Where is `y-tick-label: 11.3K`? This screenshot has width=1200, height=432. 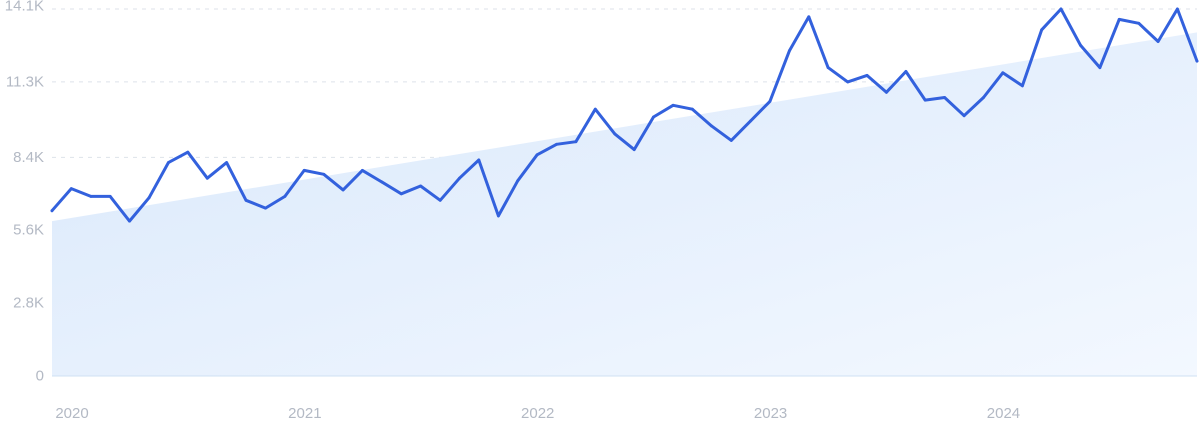 y-tick-label: 11.3K is located at coordinates (25, 81).